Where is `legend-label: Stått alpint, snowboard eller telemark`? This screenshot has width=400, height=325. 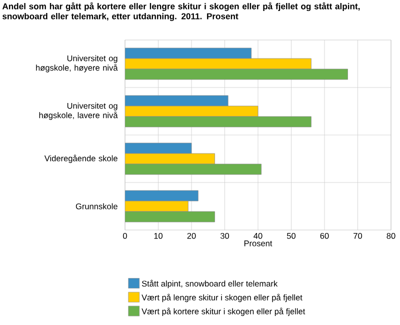 legend-label: Stått alpint, snowboard eller telemark is located at coordinates (210, 284).